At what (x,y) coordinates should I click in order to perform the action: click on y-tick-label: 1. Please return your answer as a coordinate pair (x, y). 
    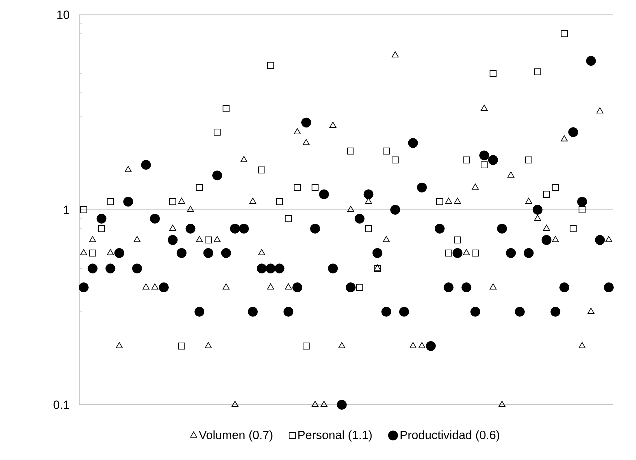
    Looking at the image, I should click on (67, 210).